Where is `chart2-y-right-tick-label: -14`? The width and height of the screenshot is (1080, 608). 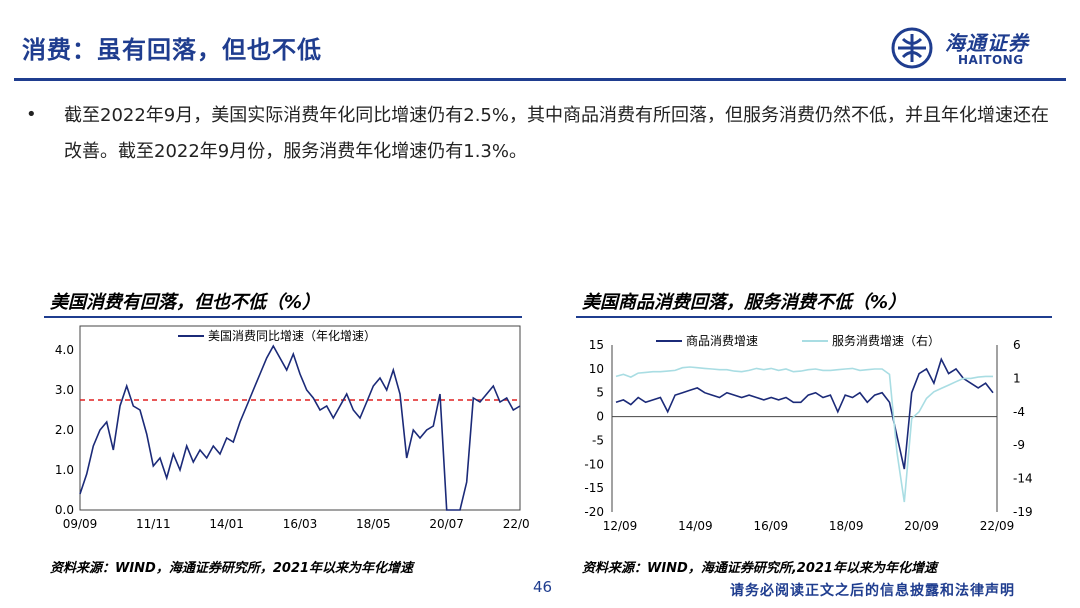
chart2-y-right-tick-label: -14 is located at coordinates (1023, 479).